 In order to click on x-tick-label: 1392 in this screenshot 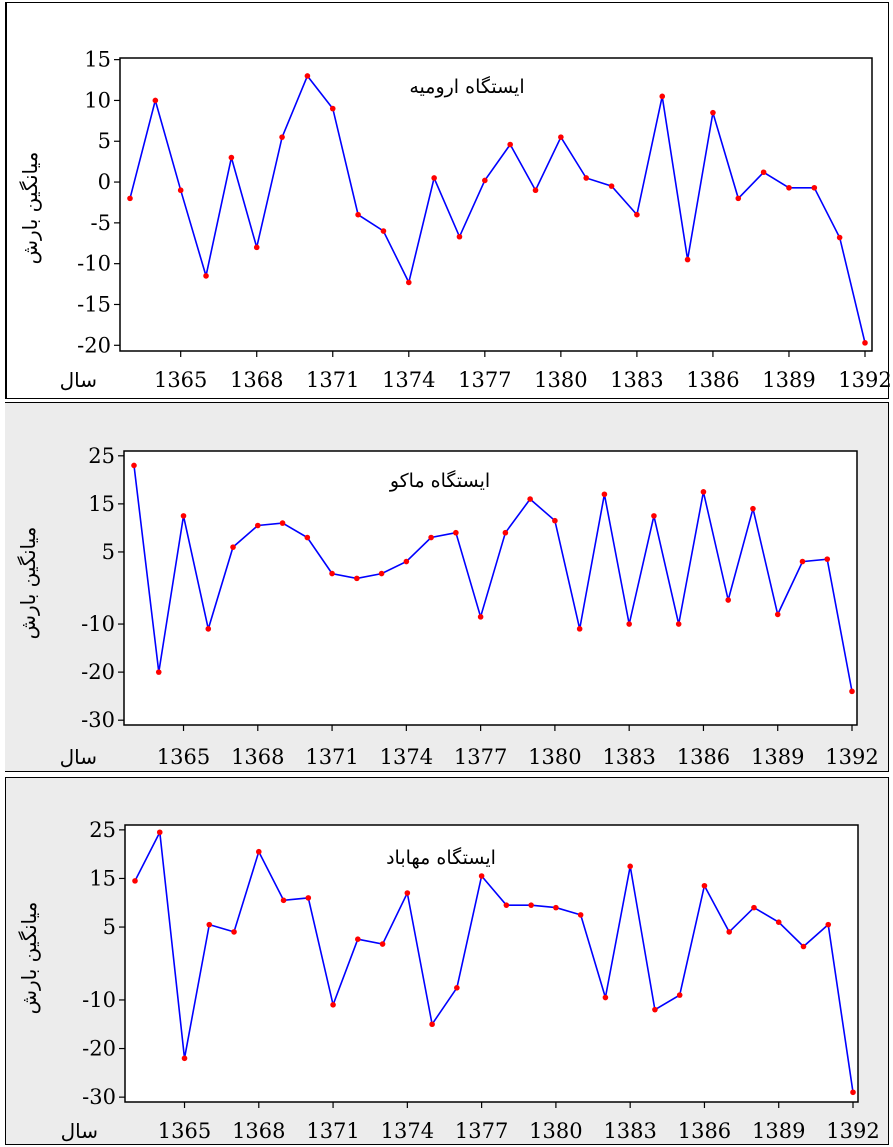, I will do `click(852, 1131)`.